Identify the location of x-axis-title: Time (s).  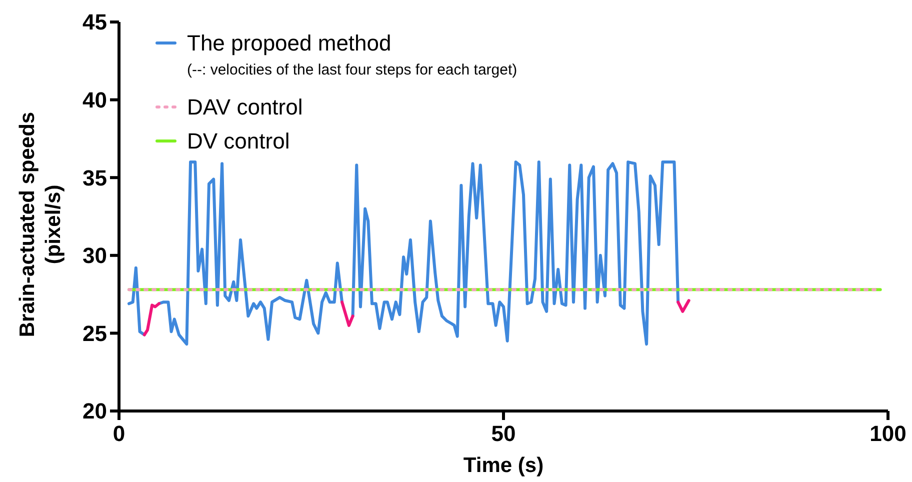
(503, 465).